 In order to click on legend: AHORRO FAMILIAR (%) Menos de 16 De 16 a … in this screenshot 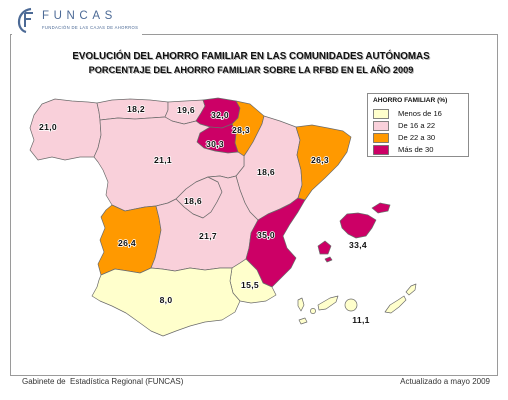, I will do `click(418, 125)`.